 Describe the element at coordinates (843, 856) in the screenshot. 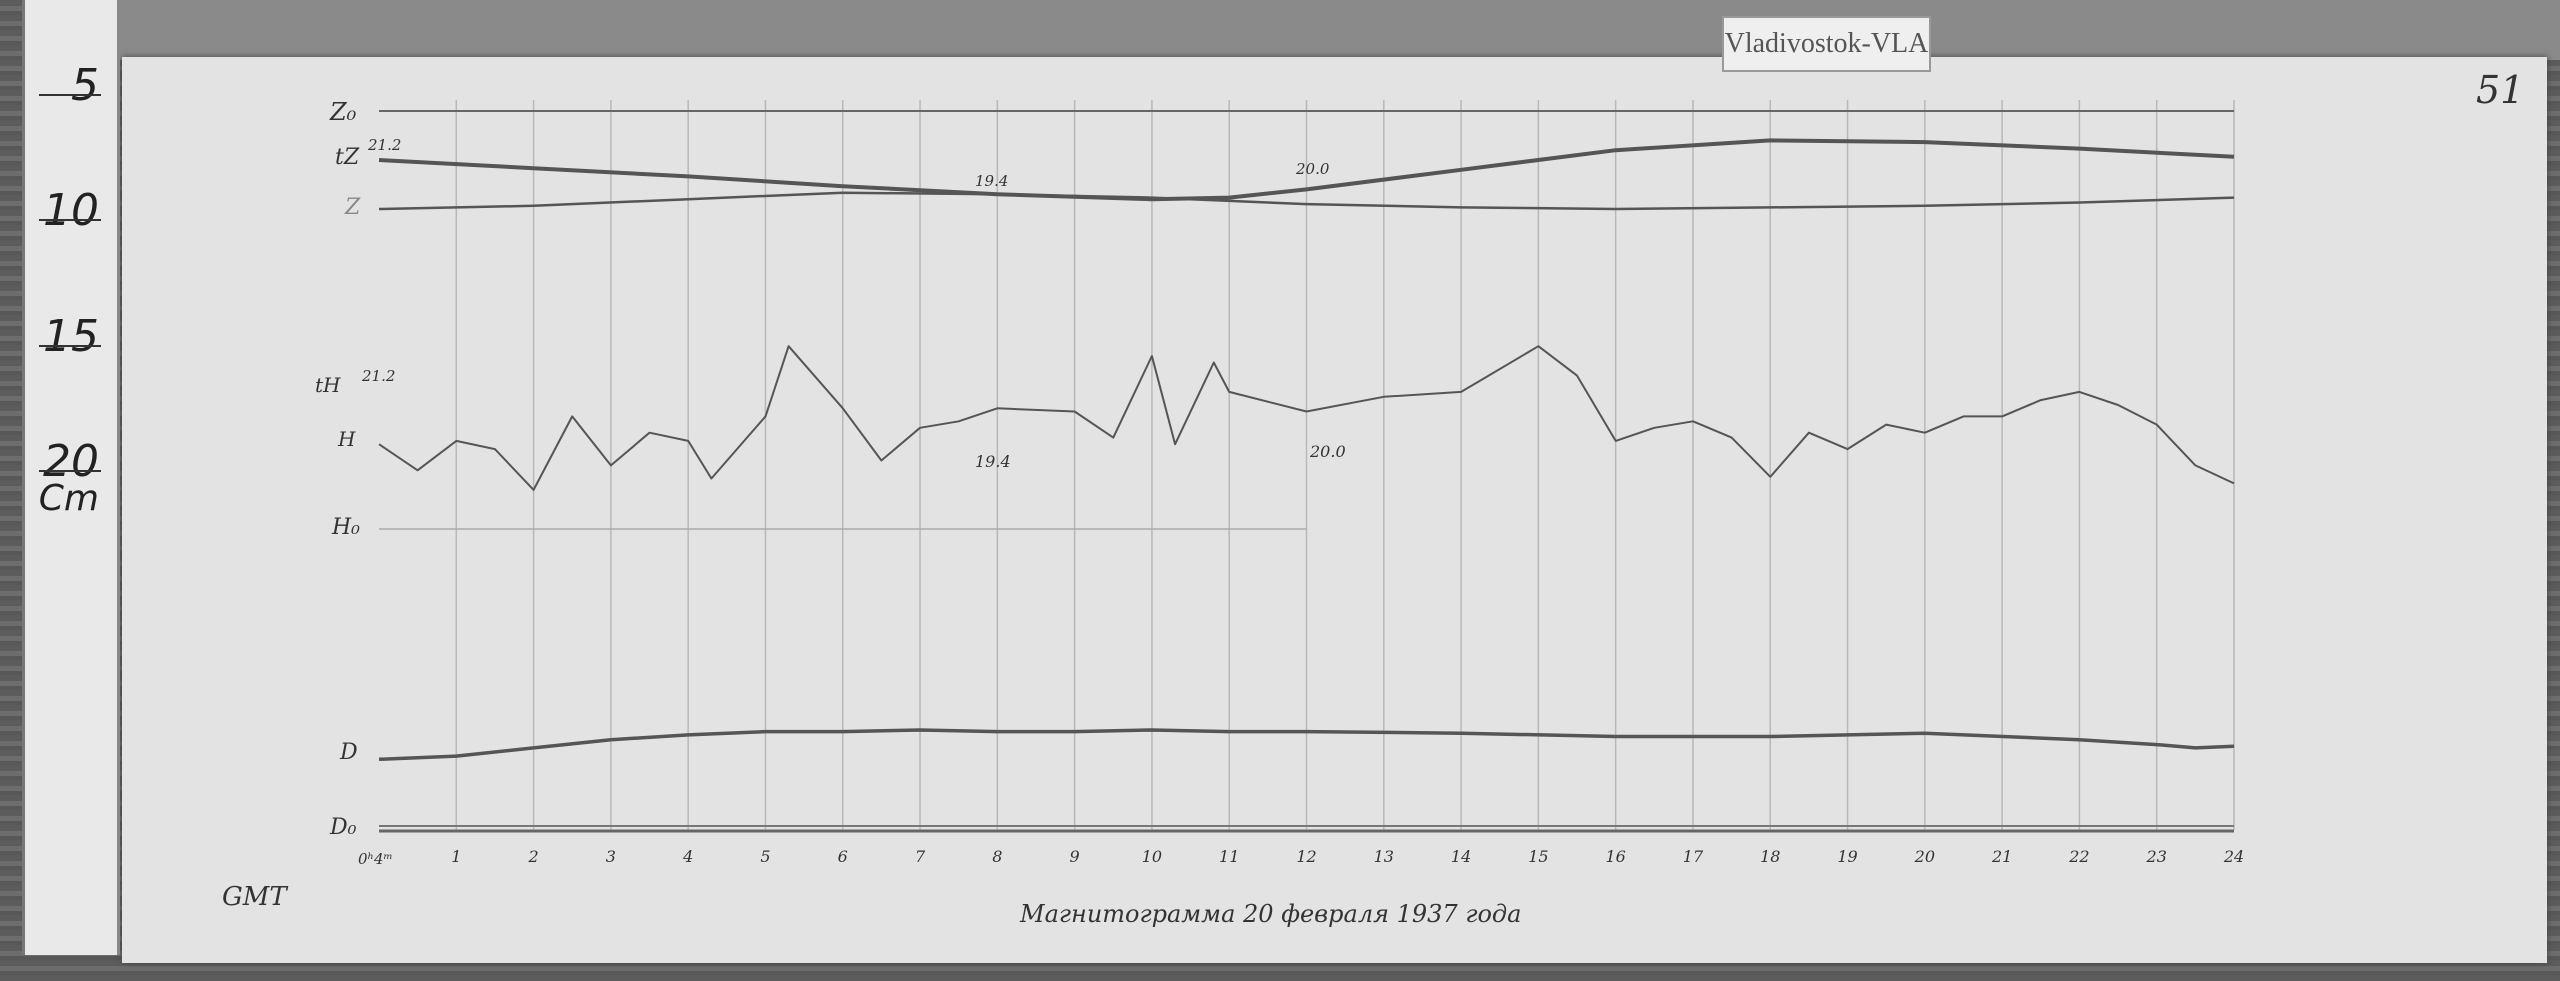

I see `x-tick-label: 6` at that location.